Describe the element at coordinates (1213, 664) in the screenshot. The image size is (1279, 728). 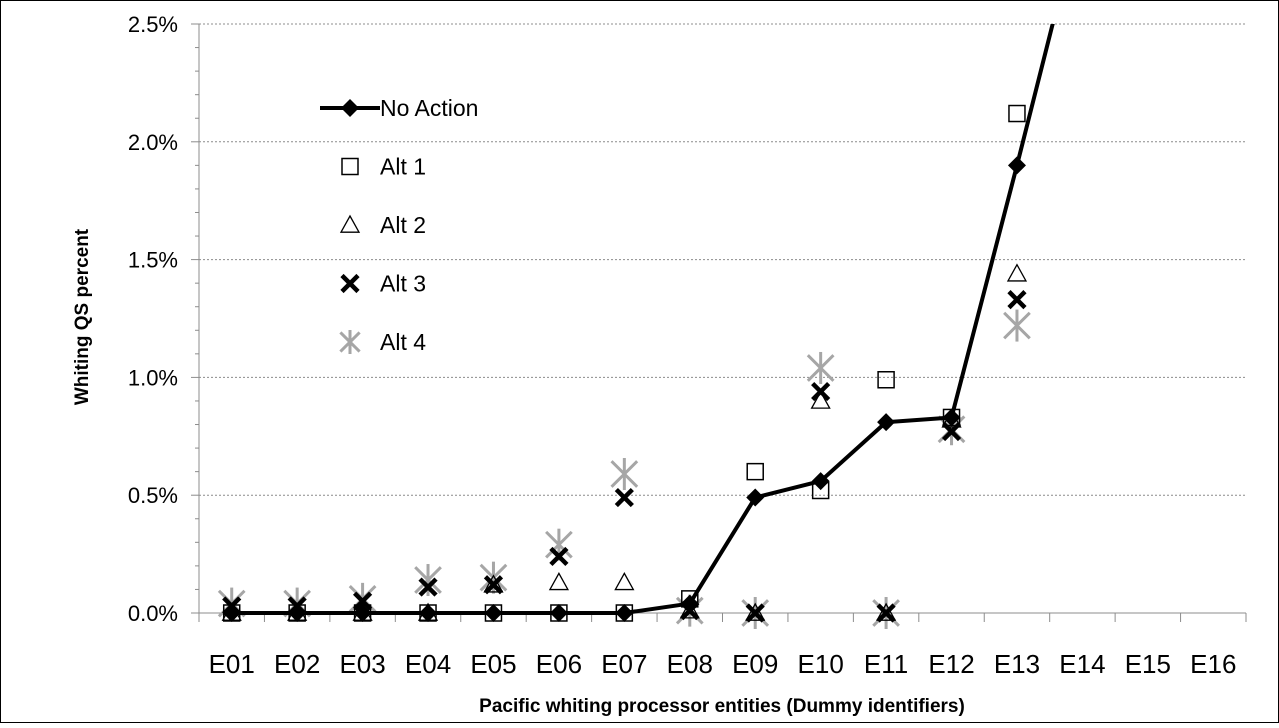
I see `x-tick-label: E16` at that location.